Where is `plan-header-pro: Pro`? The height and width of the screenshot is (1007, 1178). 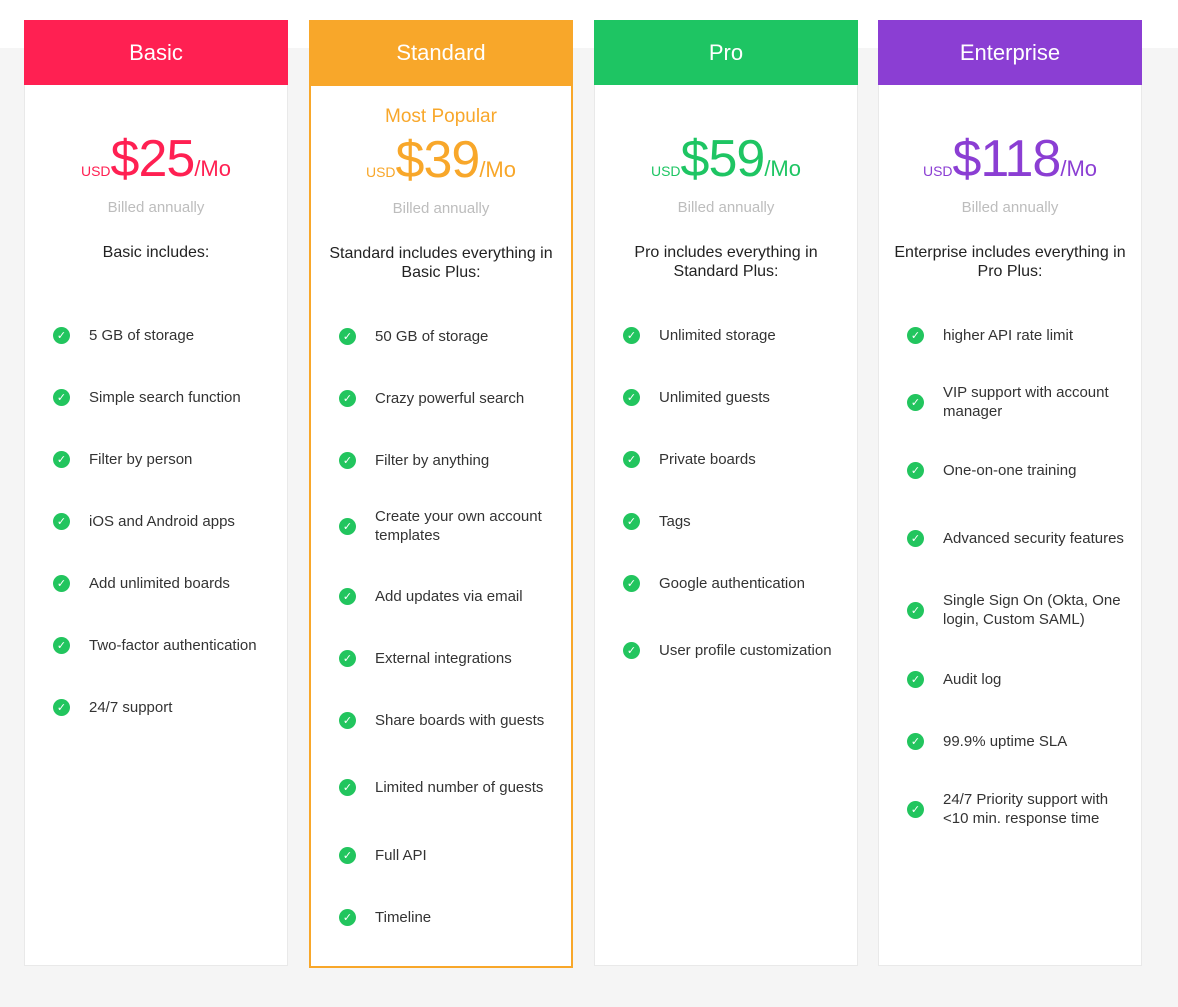 plan-header-pro: Pro is located at coordinates (726, 52).